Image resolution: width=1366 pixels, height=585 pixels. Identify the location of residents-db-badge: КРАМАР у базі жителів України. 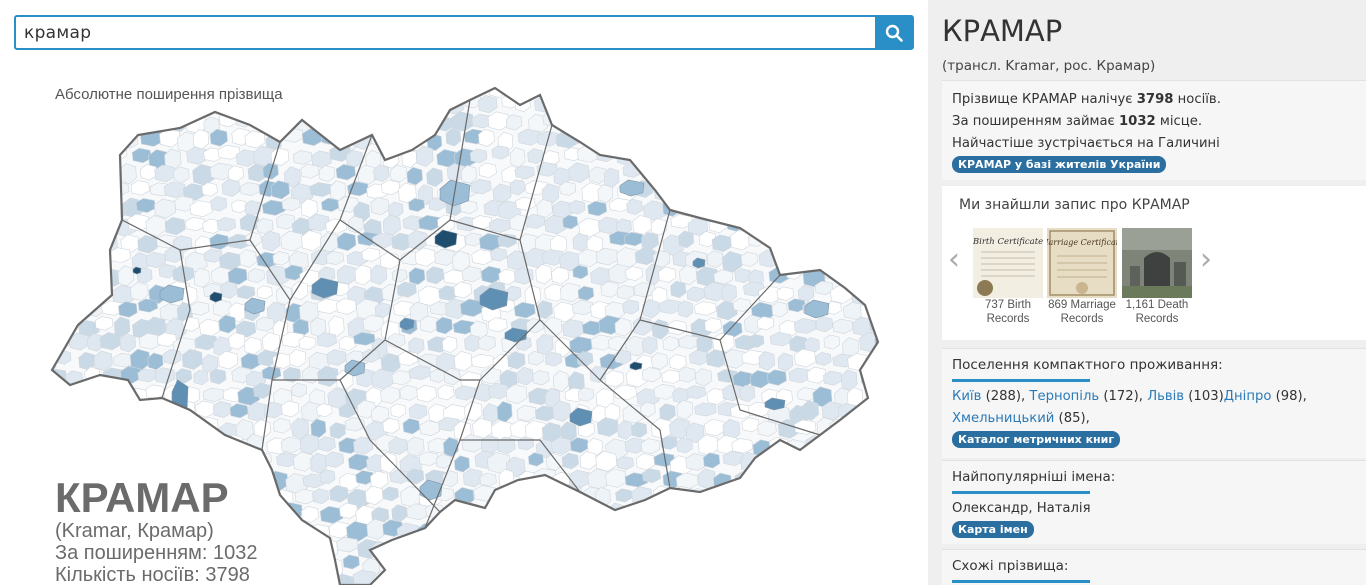
(1059, 164).